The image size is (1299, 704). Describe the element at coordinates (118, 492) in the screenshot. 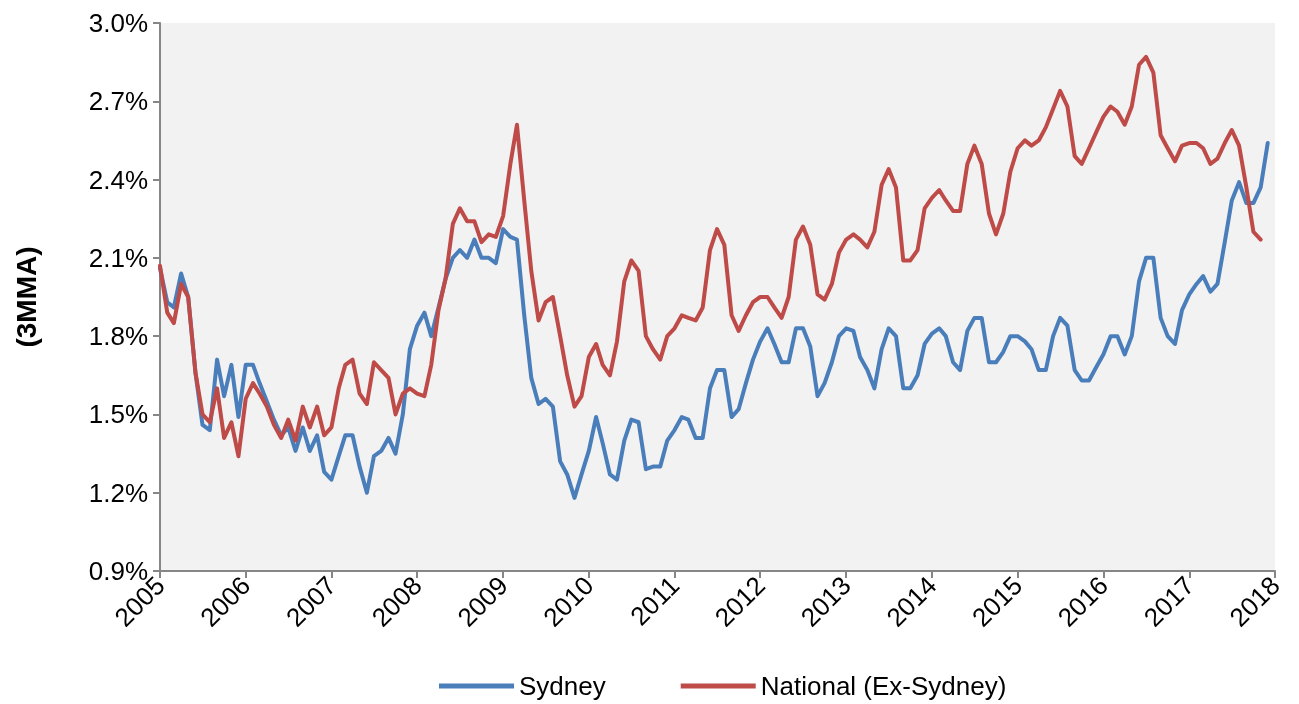

I see `y-tick-label: 1.2%` at that location.